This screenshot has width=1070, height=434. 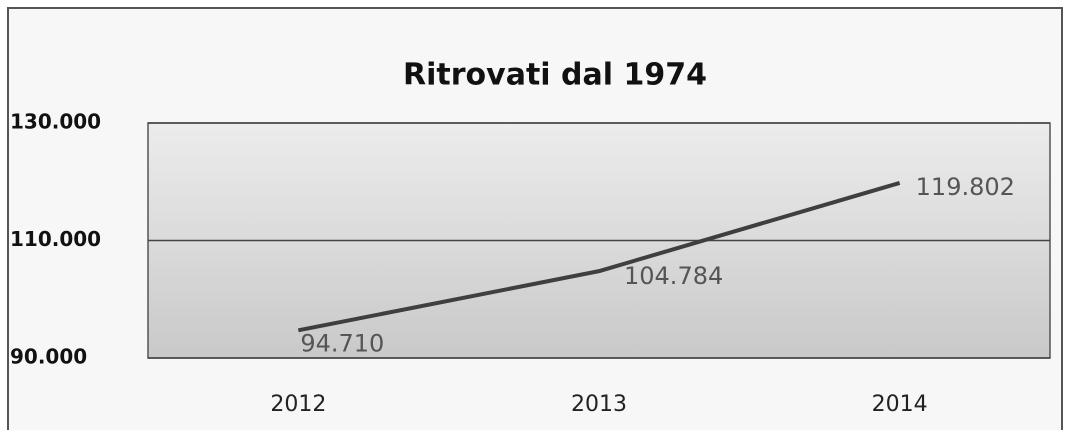 What do you see at coordinates (342, 343) in the screenshot?
I see `data-label: 94.710` at bounding box center [342, 343].